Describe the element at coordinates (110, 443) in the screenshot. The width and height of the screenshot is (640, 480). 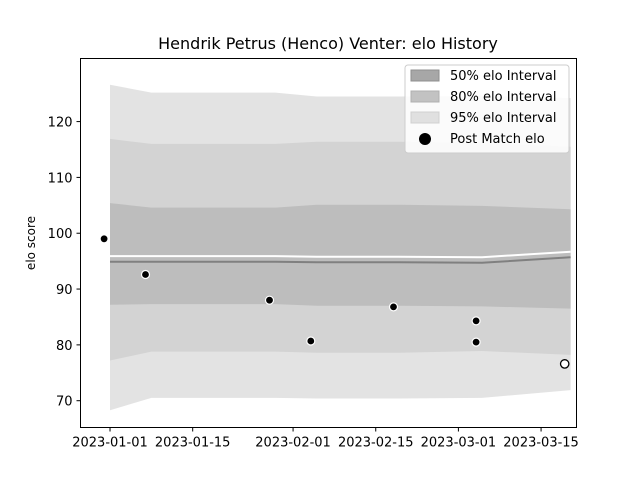
I see `x-tick-label-0: 2023-01-01` at that location.